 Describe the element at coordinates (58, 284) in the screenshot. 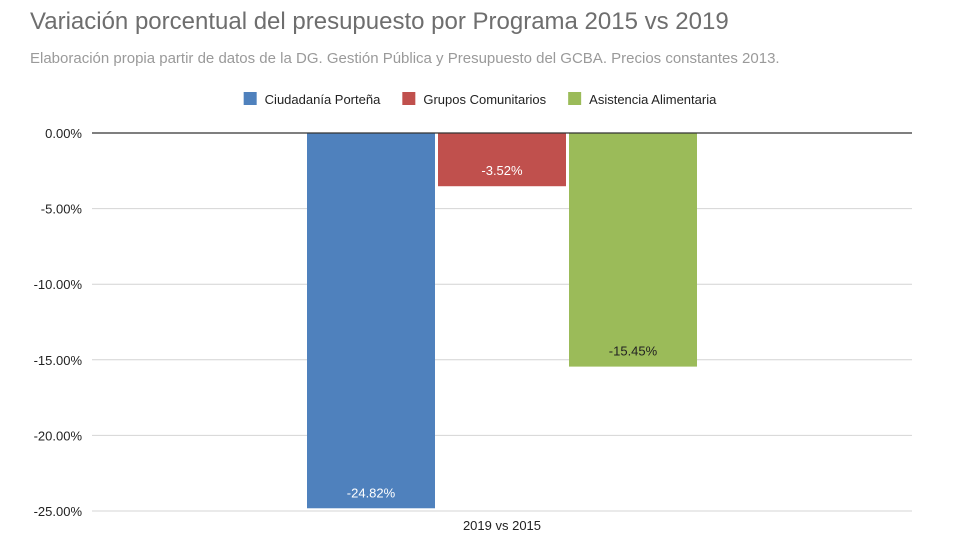

I see `y-tick-label: -10.00%` at that location.